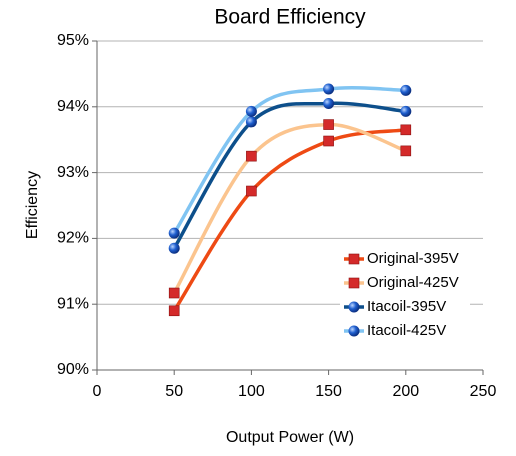 This screenshot has height=456, width=516. Describe the element at coordinates (251, 391) in the screenshot. I see `x-tick-label: 100` at that location.